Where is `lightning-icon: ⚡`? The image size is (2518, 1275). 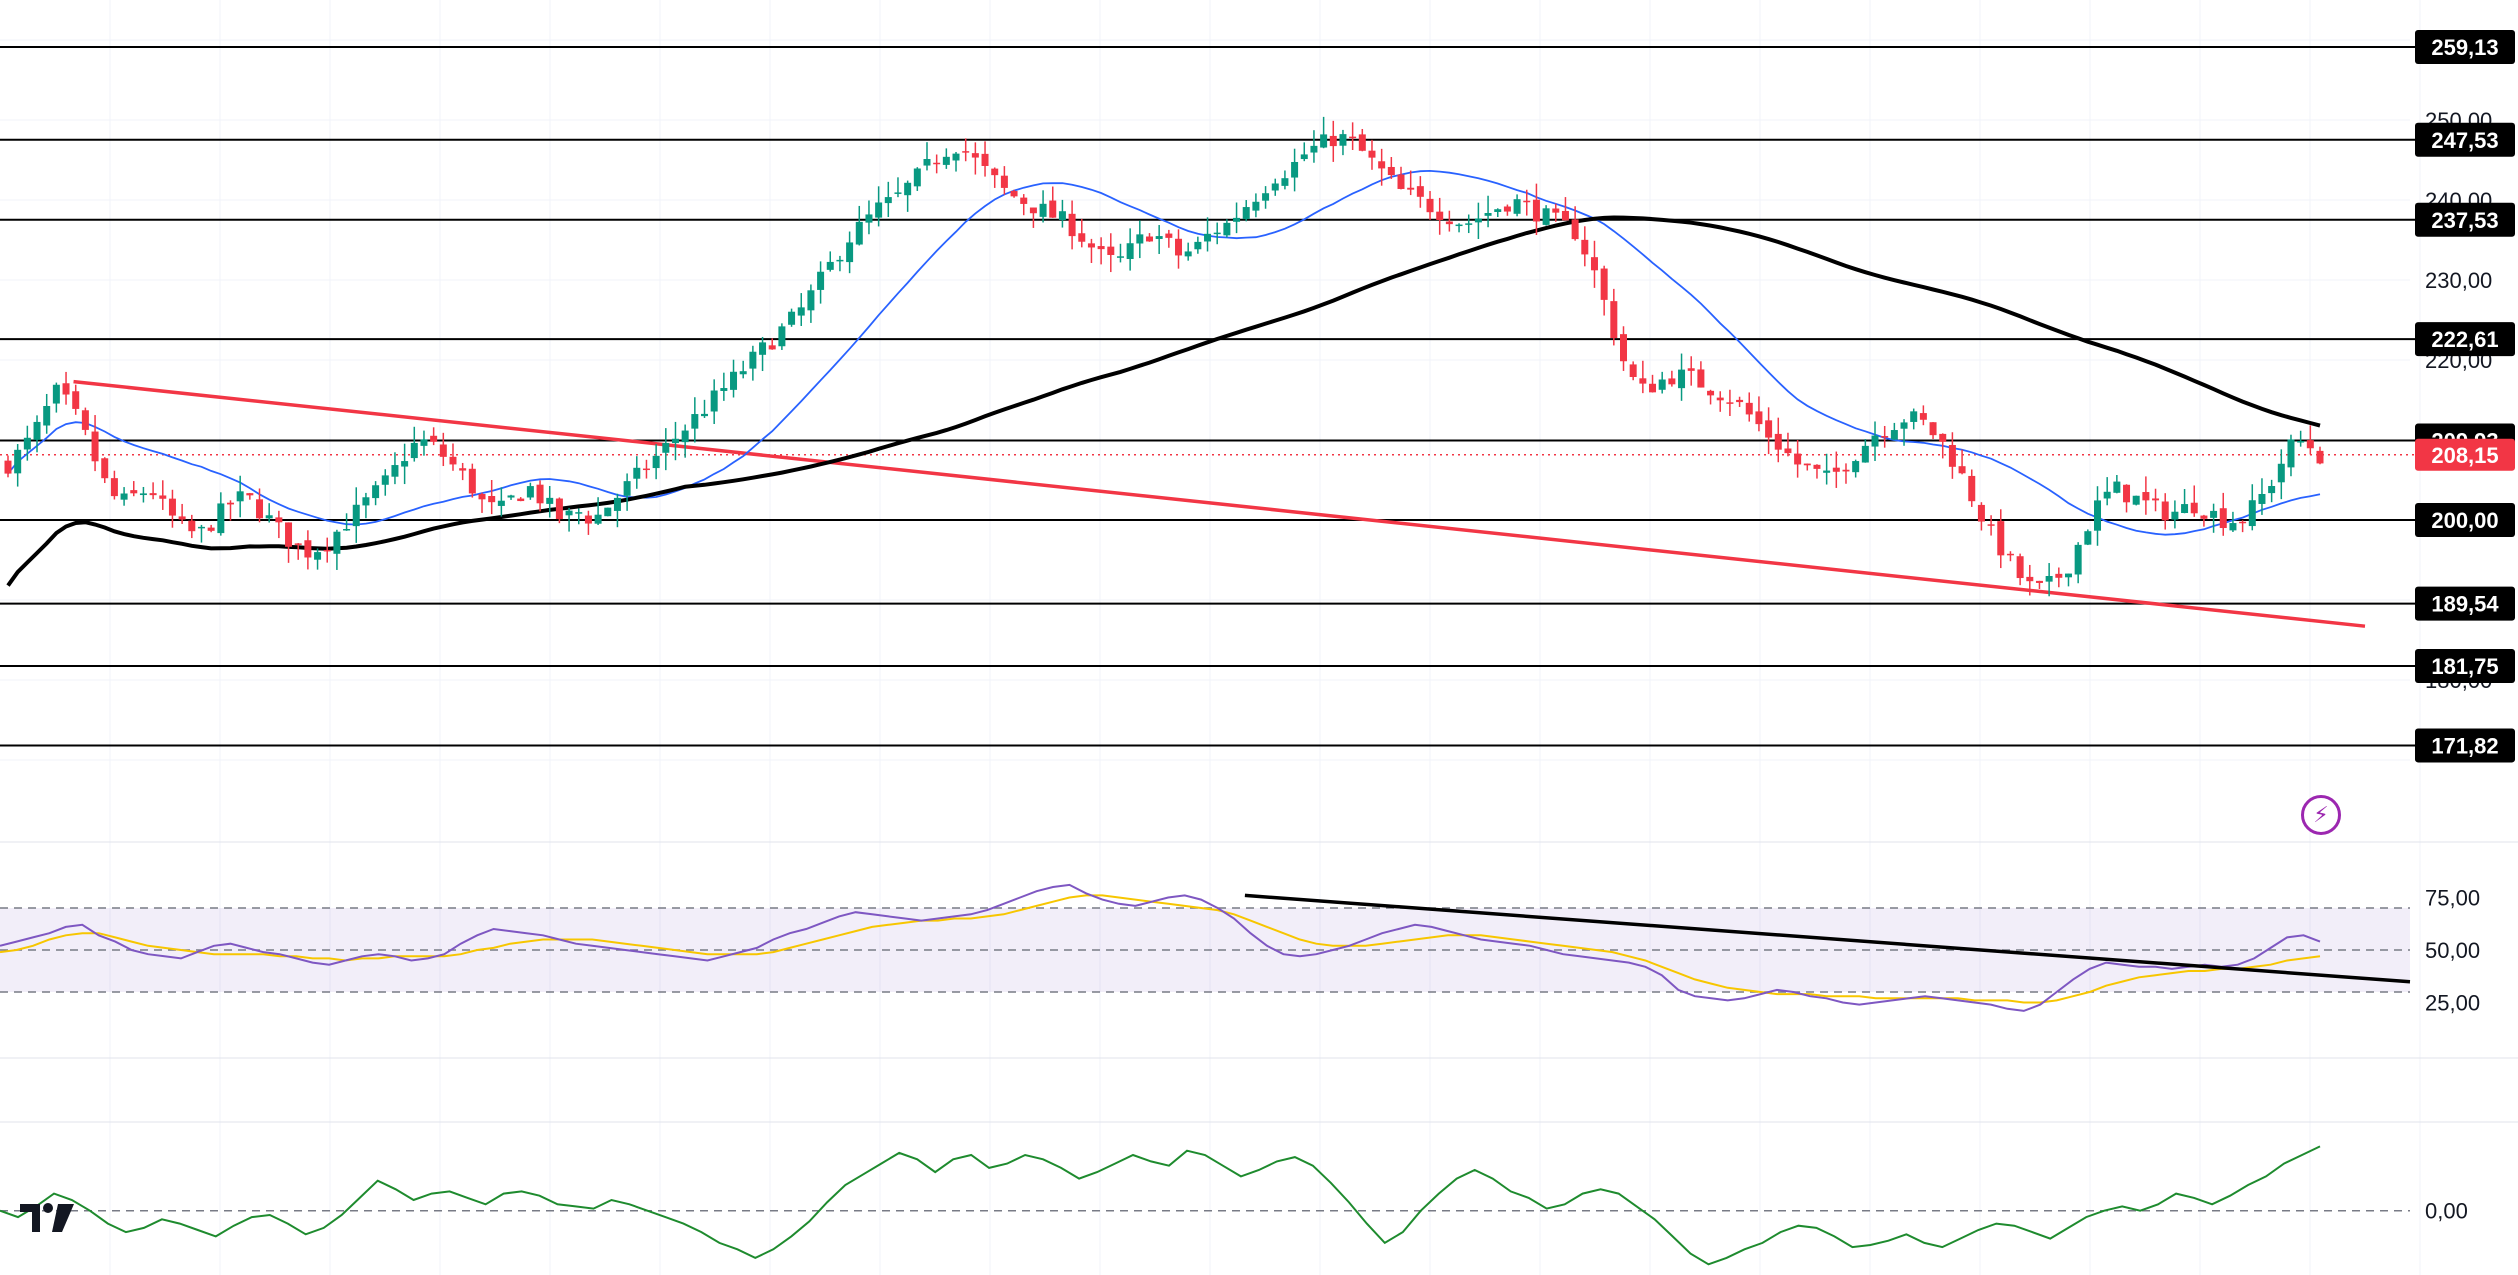 lightning-icon: ⚡ is located at coordinates (2321, 815).